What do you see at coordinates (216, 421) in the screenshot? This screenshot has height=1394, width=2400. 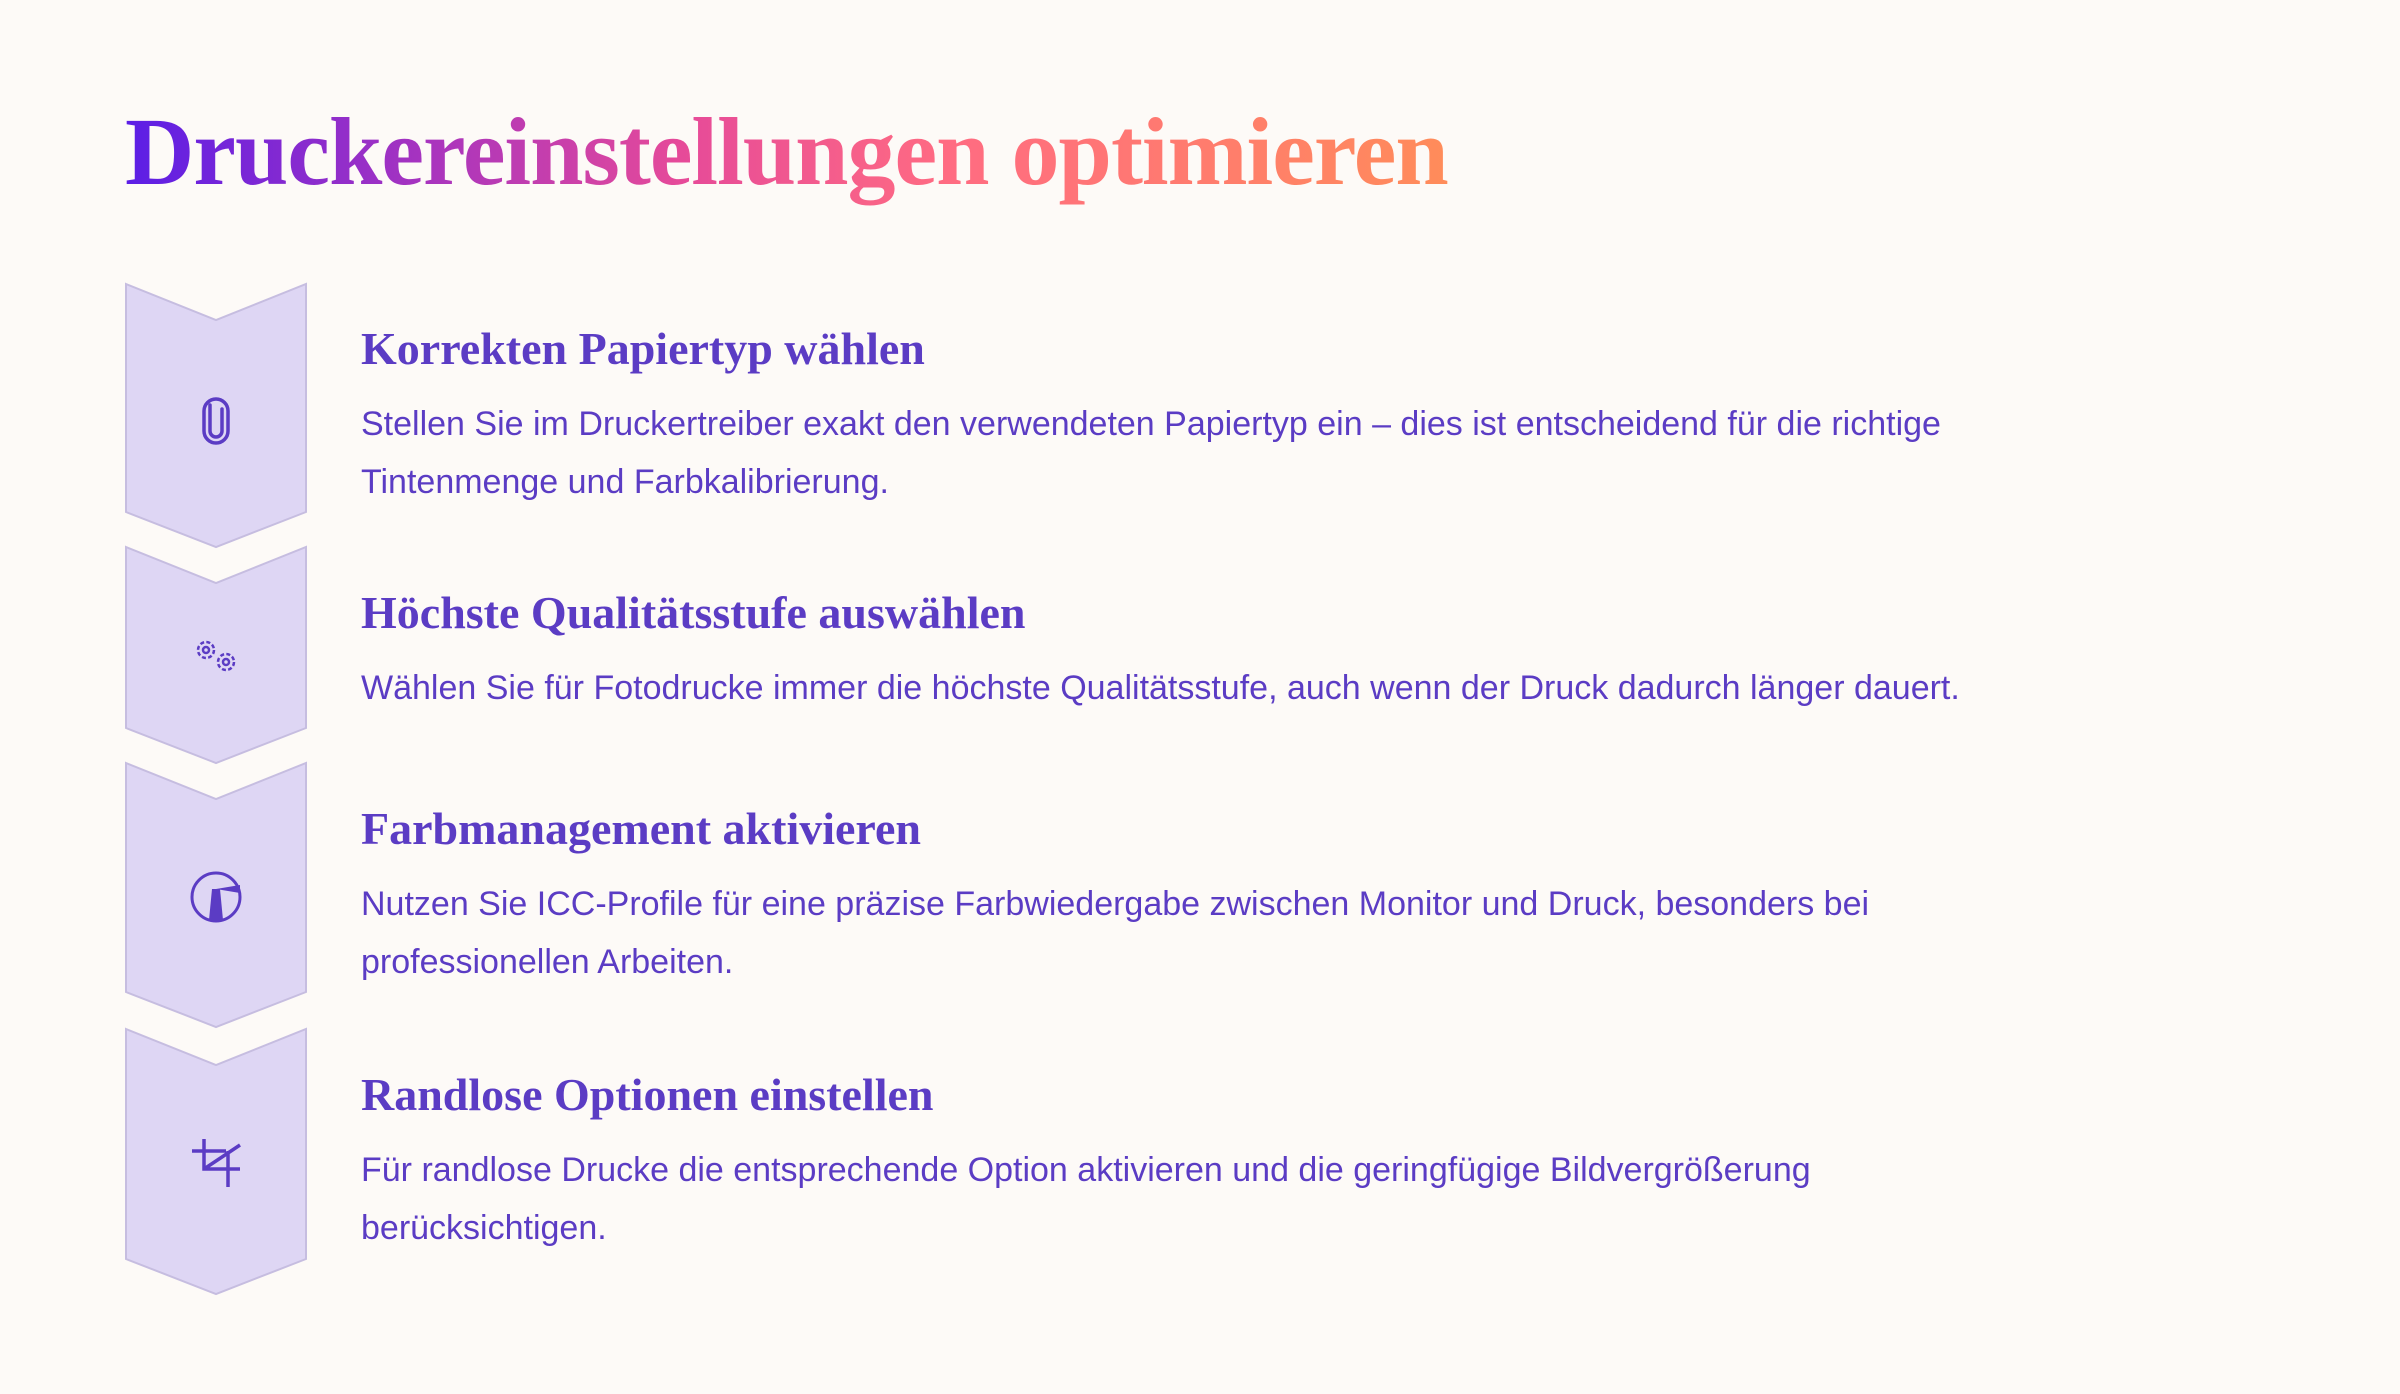 I see `paperclip-icon` at bounding box center [216, 421].